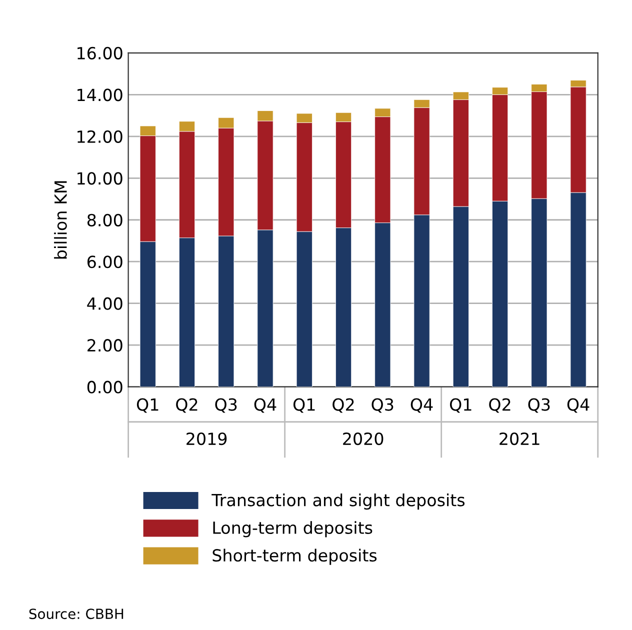 The image size is (632, 630). What do you see at coordinates (363, 439) in the screenshot?
I see `text: 2020` at bounding box center [363, 439].